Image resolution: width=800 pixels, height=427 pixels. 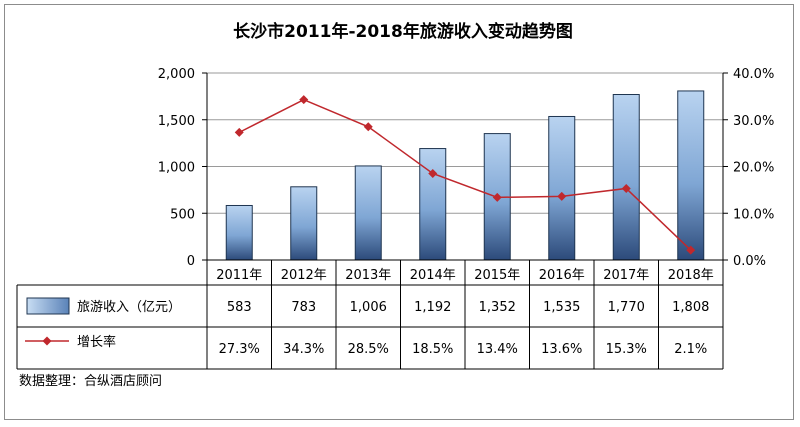 I want to click on category-label: 2014年, so click(x=433, y=275).